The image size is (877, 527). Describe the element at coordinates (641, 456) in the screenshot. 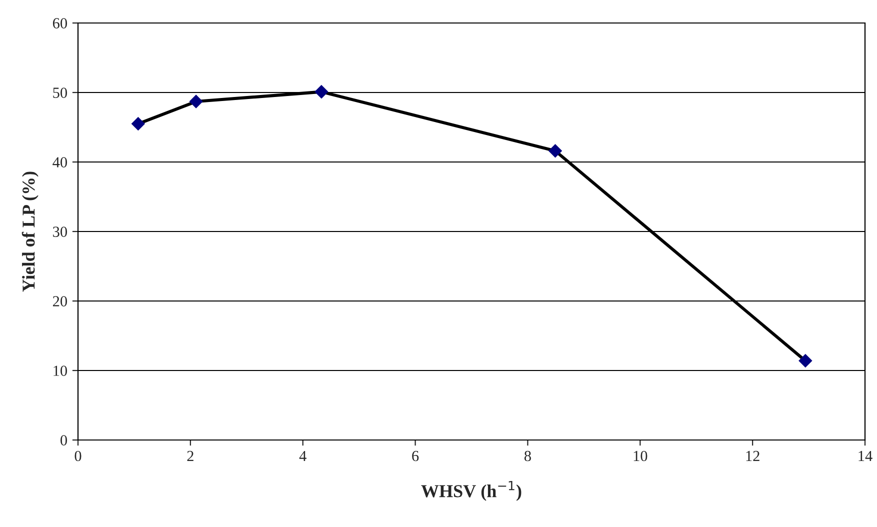

I see `x-tick-label: 10` at that location.